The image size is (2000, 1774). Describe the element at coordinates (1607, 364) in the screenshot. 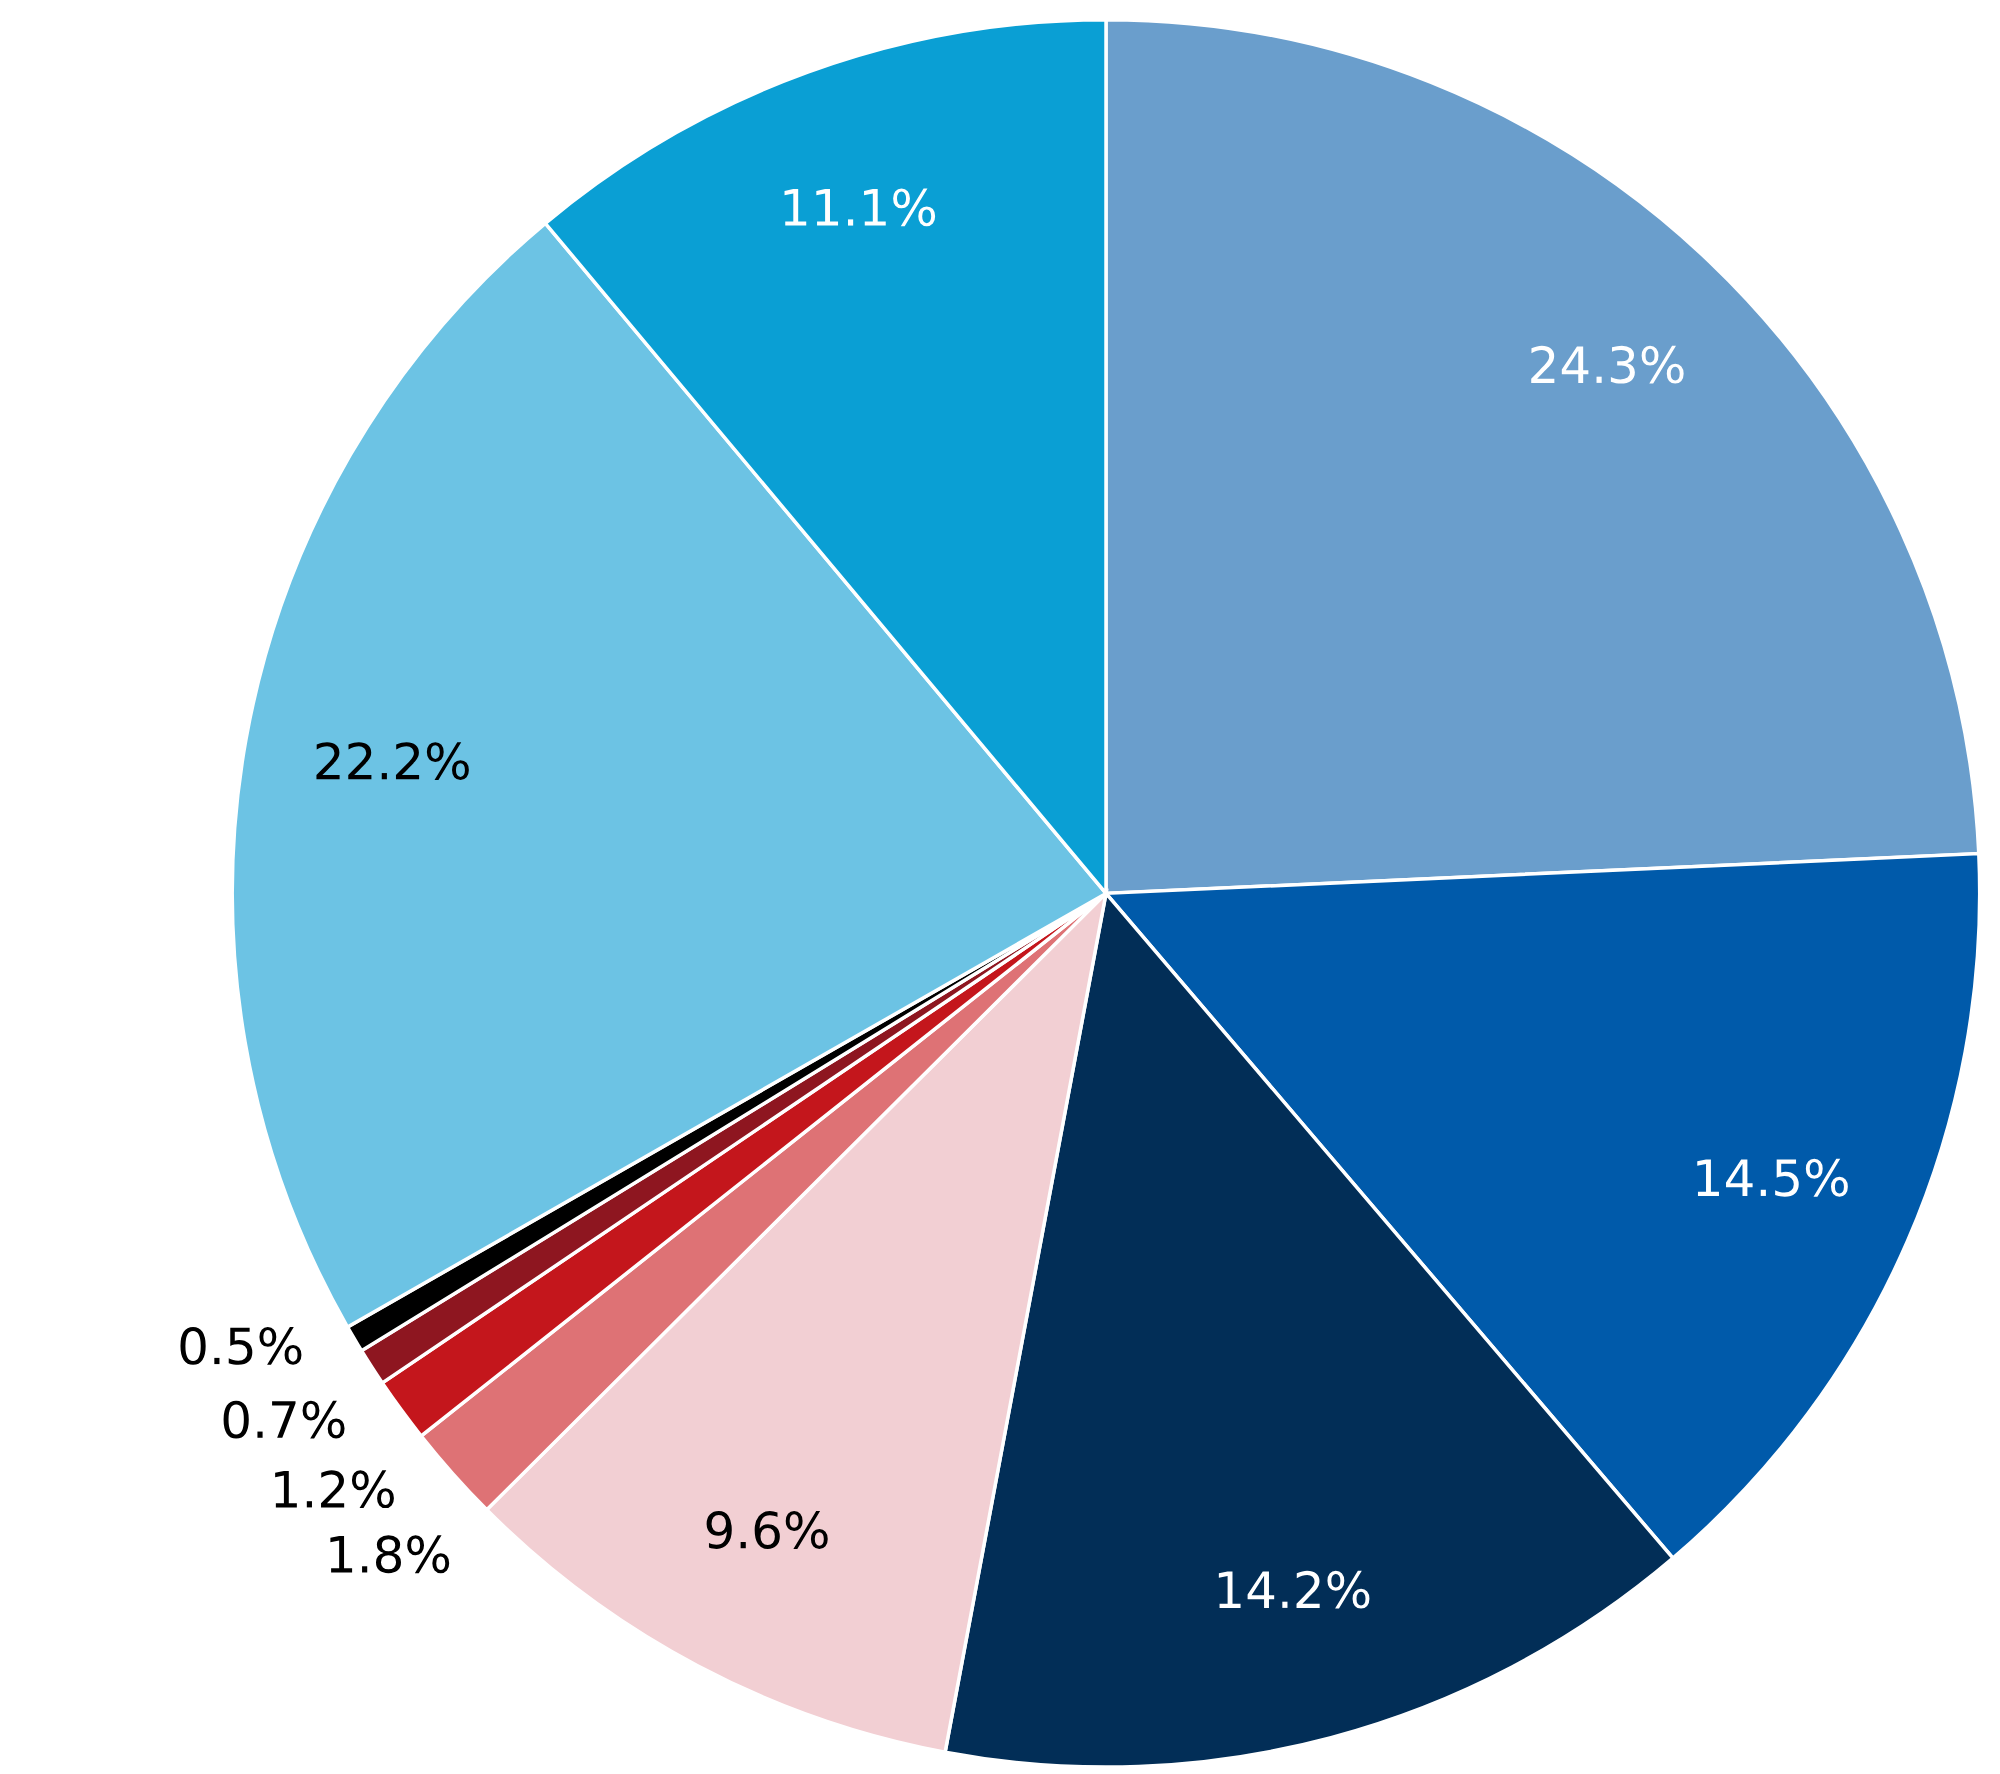

I see `data-label: 24.3%` at that location.